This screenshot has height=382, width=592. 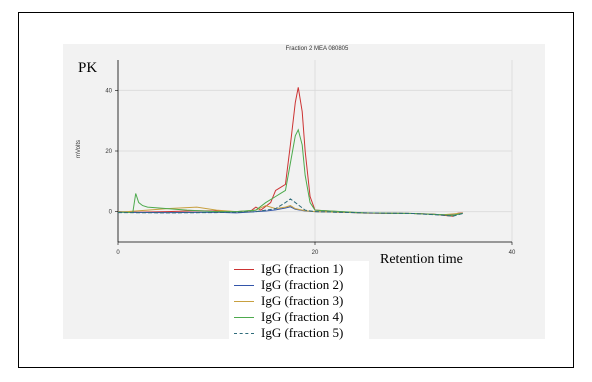 I want to click on legend-item: IgG (fraction 1), so click(x=299, y=269).